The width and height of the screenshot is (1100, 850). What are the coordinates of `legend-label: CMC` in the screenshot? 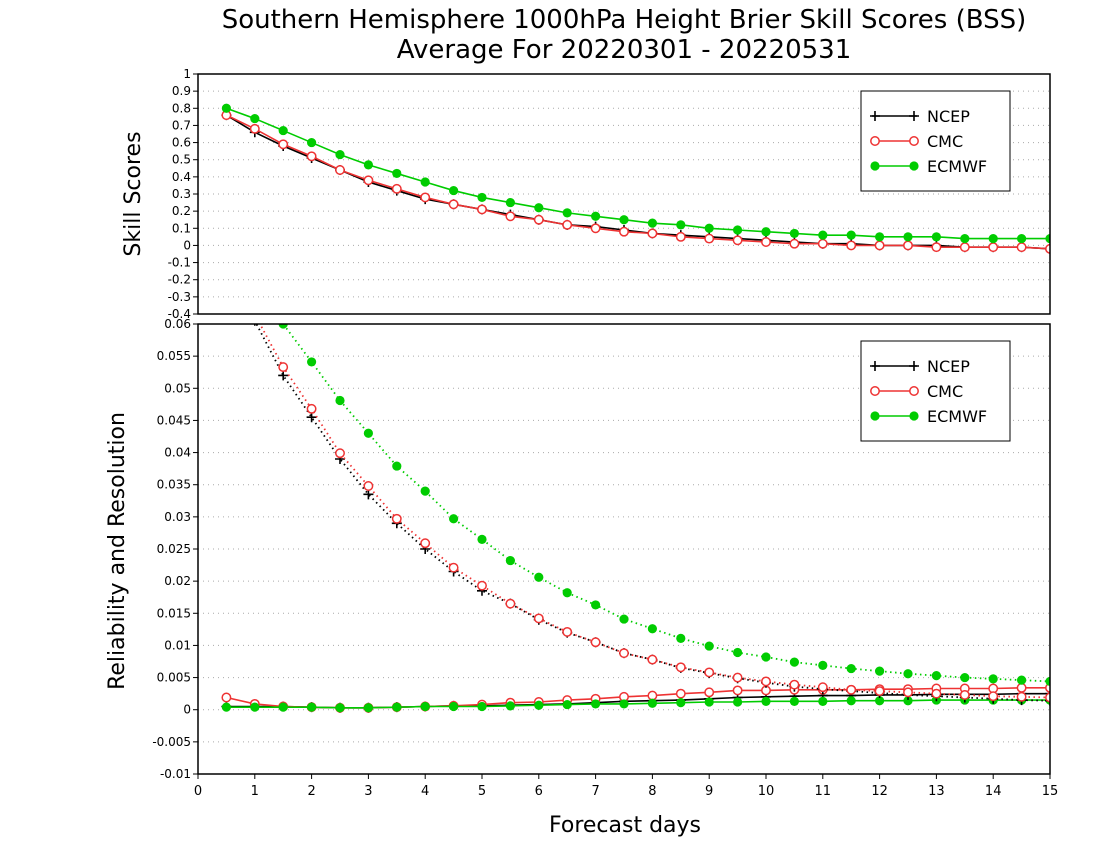 It's located at (945, 141).